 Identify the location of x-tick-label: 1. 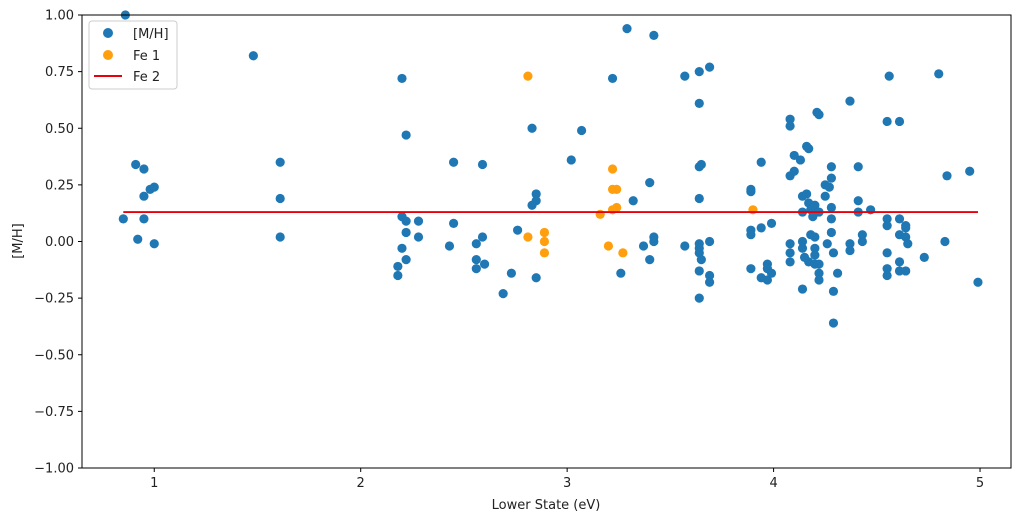
(154, 483).